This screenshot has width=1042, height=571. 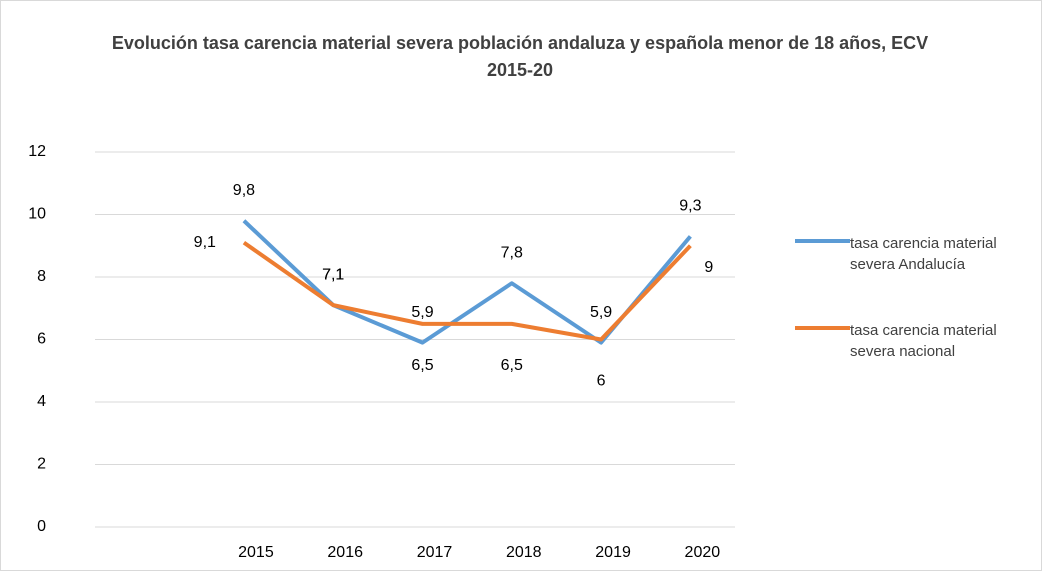 I want to click on y-tick-label: 8, so click(x=41, y=276).